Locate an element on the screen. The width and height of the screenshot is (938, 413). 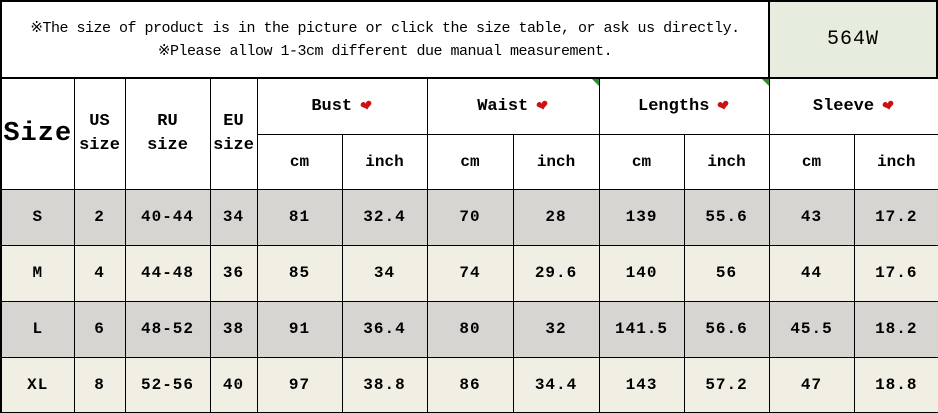
cell-waist-cm: 70 is located at coordinates (470, 217).